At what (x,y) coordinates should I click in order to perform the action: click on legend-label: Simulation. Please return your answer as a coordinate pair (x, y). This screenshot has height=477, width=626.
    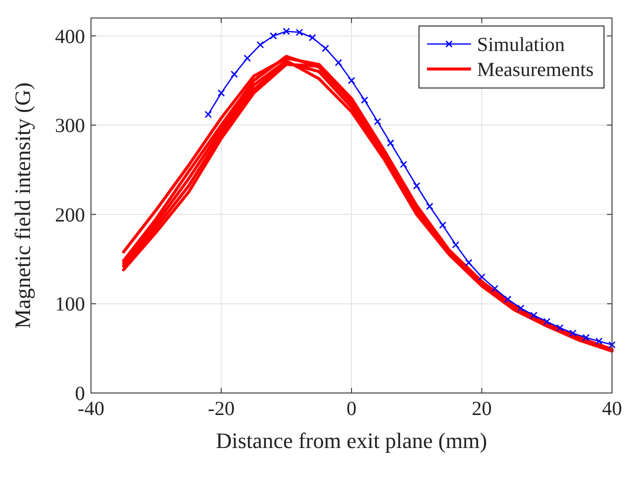
    Looking at the image, I should click on (521, 45).